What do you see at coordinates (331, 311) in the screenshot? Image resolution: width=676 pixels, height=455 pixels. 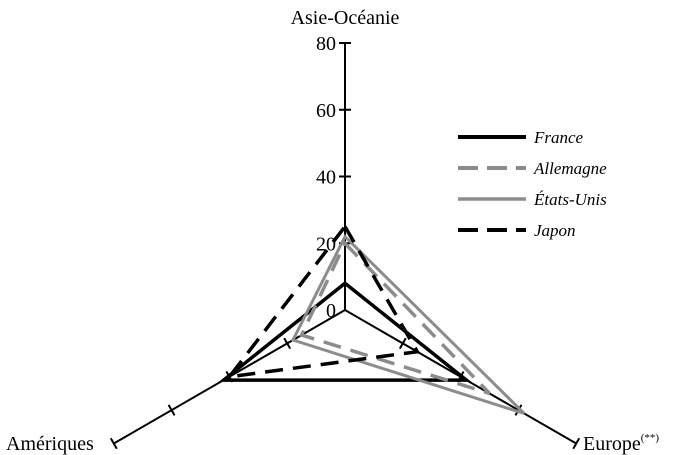 I see `tick-label-0: 0` at bounding box center [331, 311].